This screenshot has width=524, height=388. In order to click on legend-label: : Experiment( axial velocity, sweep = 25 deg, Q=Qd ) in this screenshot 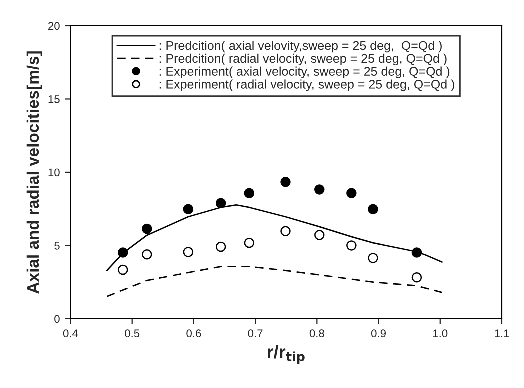, I will do `click(305, 72)`.